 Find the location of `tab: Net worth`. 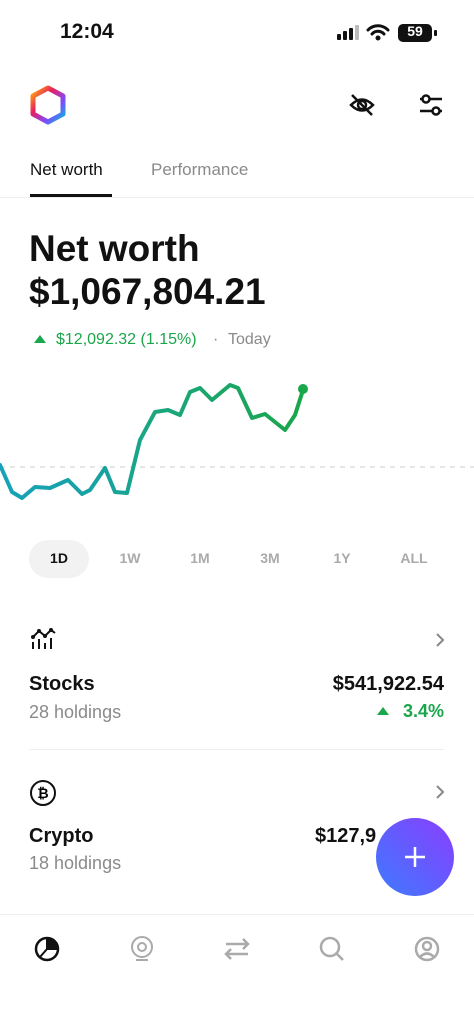

tab: Net worth is located at coordinates (66, 169).